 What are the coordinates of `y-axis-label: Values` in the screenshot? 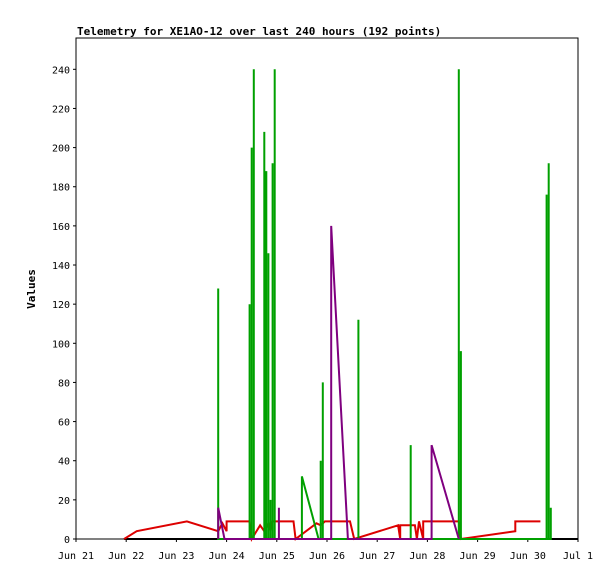 It's located at (31, 289).